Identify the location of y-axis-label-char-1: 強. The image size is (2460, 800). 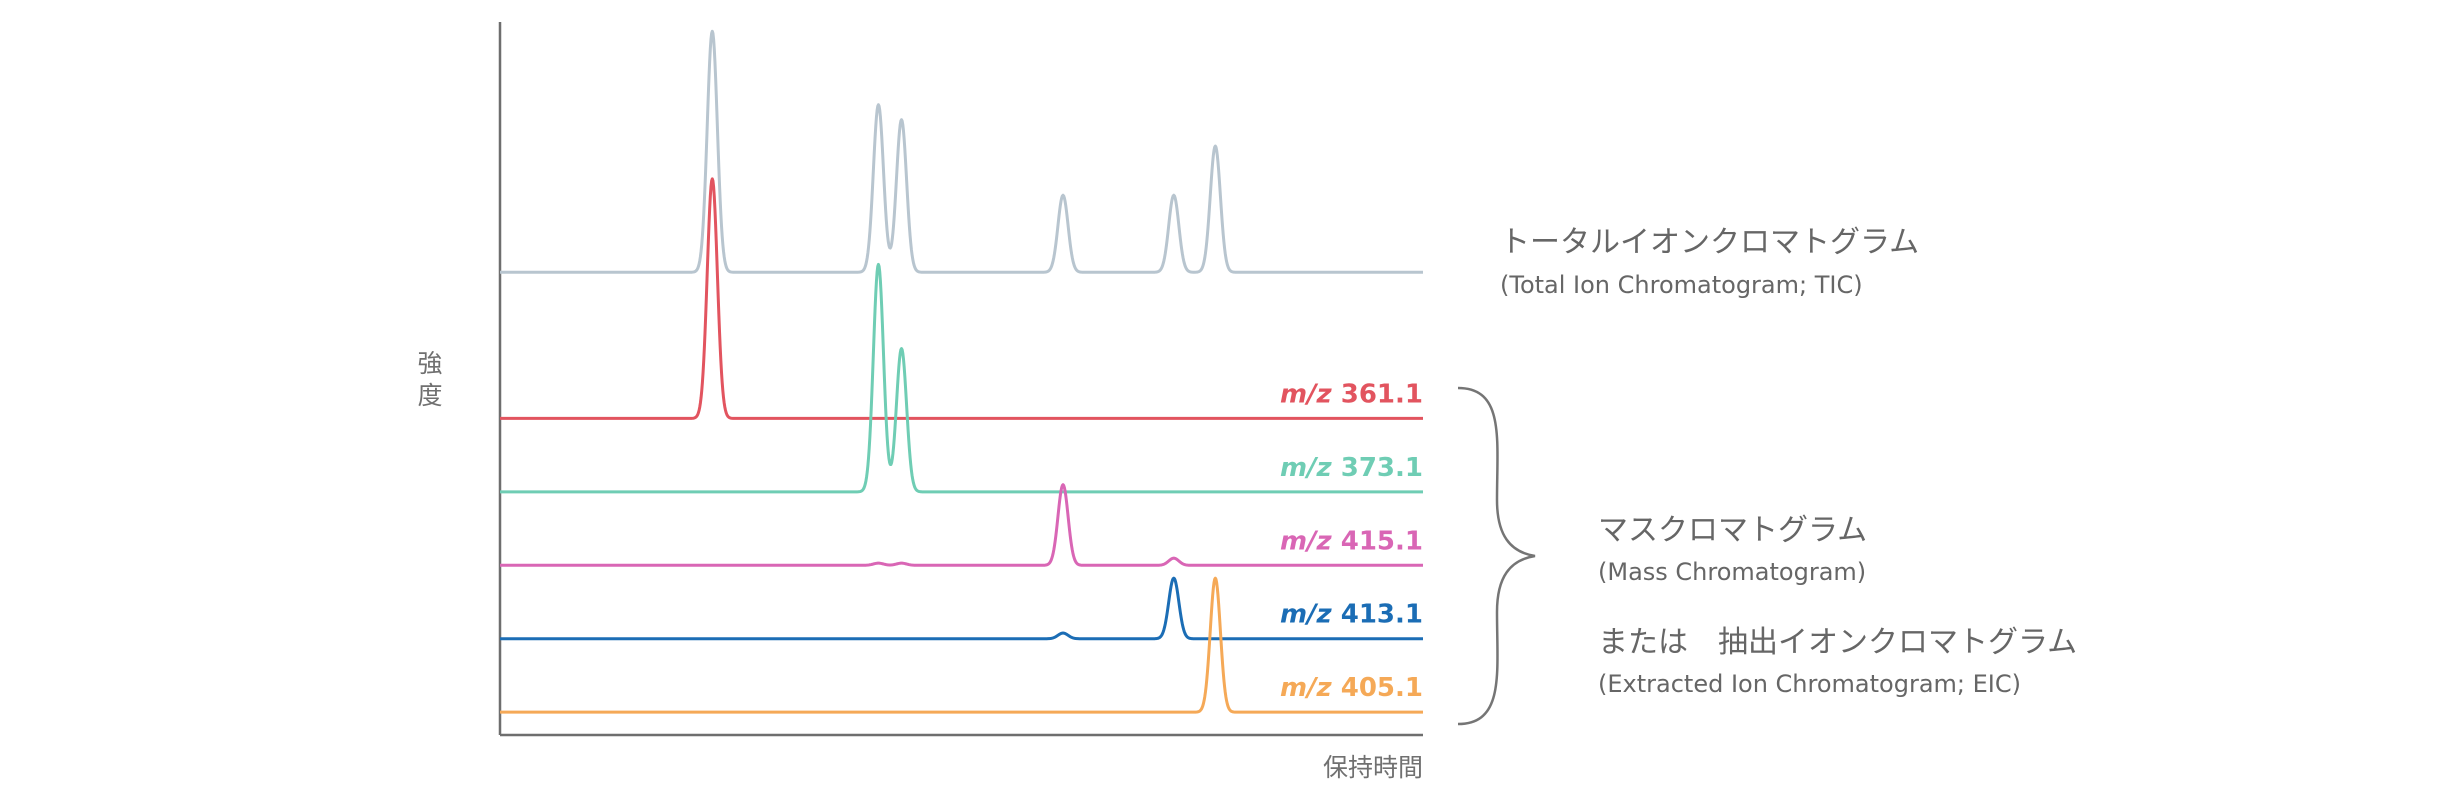
(429, 363).